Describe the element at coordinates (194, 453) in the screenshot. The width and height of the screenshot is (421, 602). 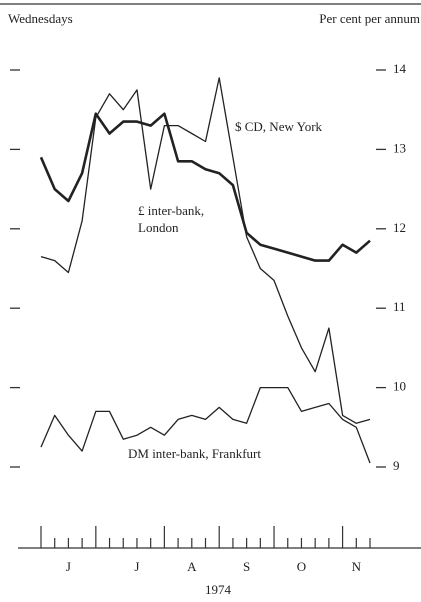
I see `series-label: DM inter-bank, Frankfurt` at that location.